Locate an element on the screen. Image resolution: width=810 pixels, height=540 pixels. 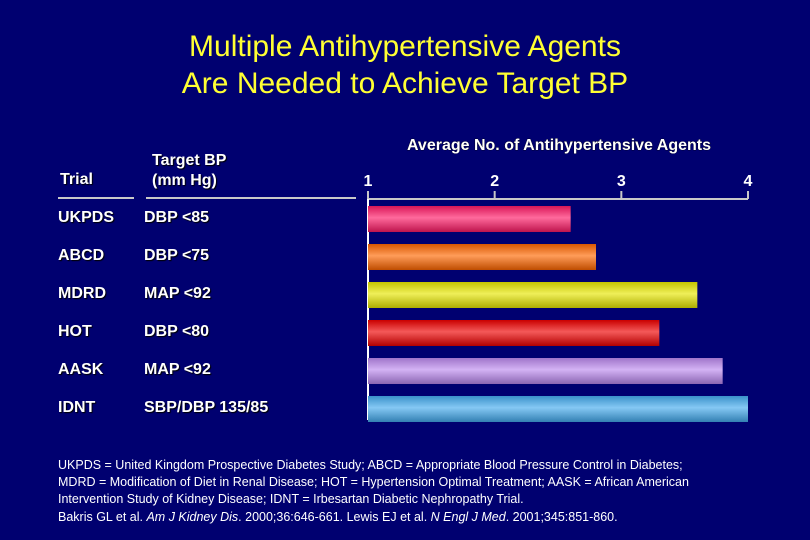
target-bp-value: DBP <75 is located at coordinates (177, 255).